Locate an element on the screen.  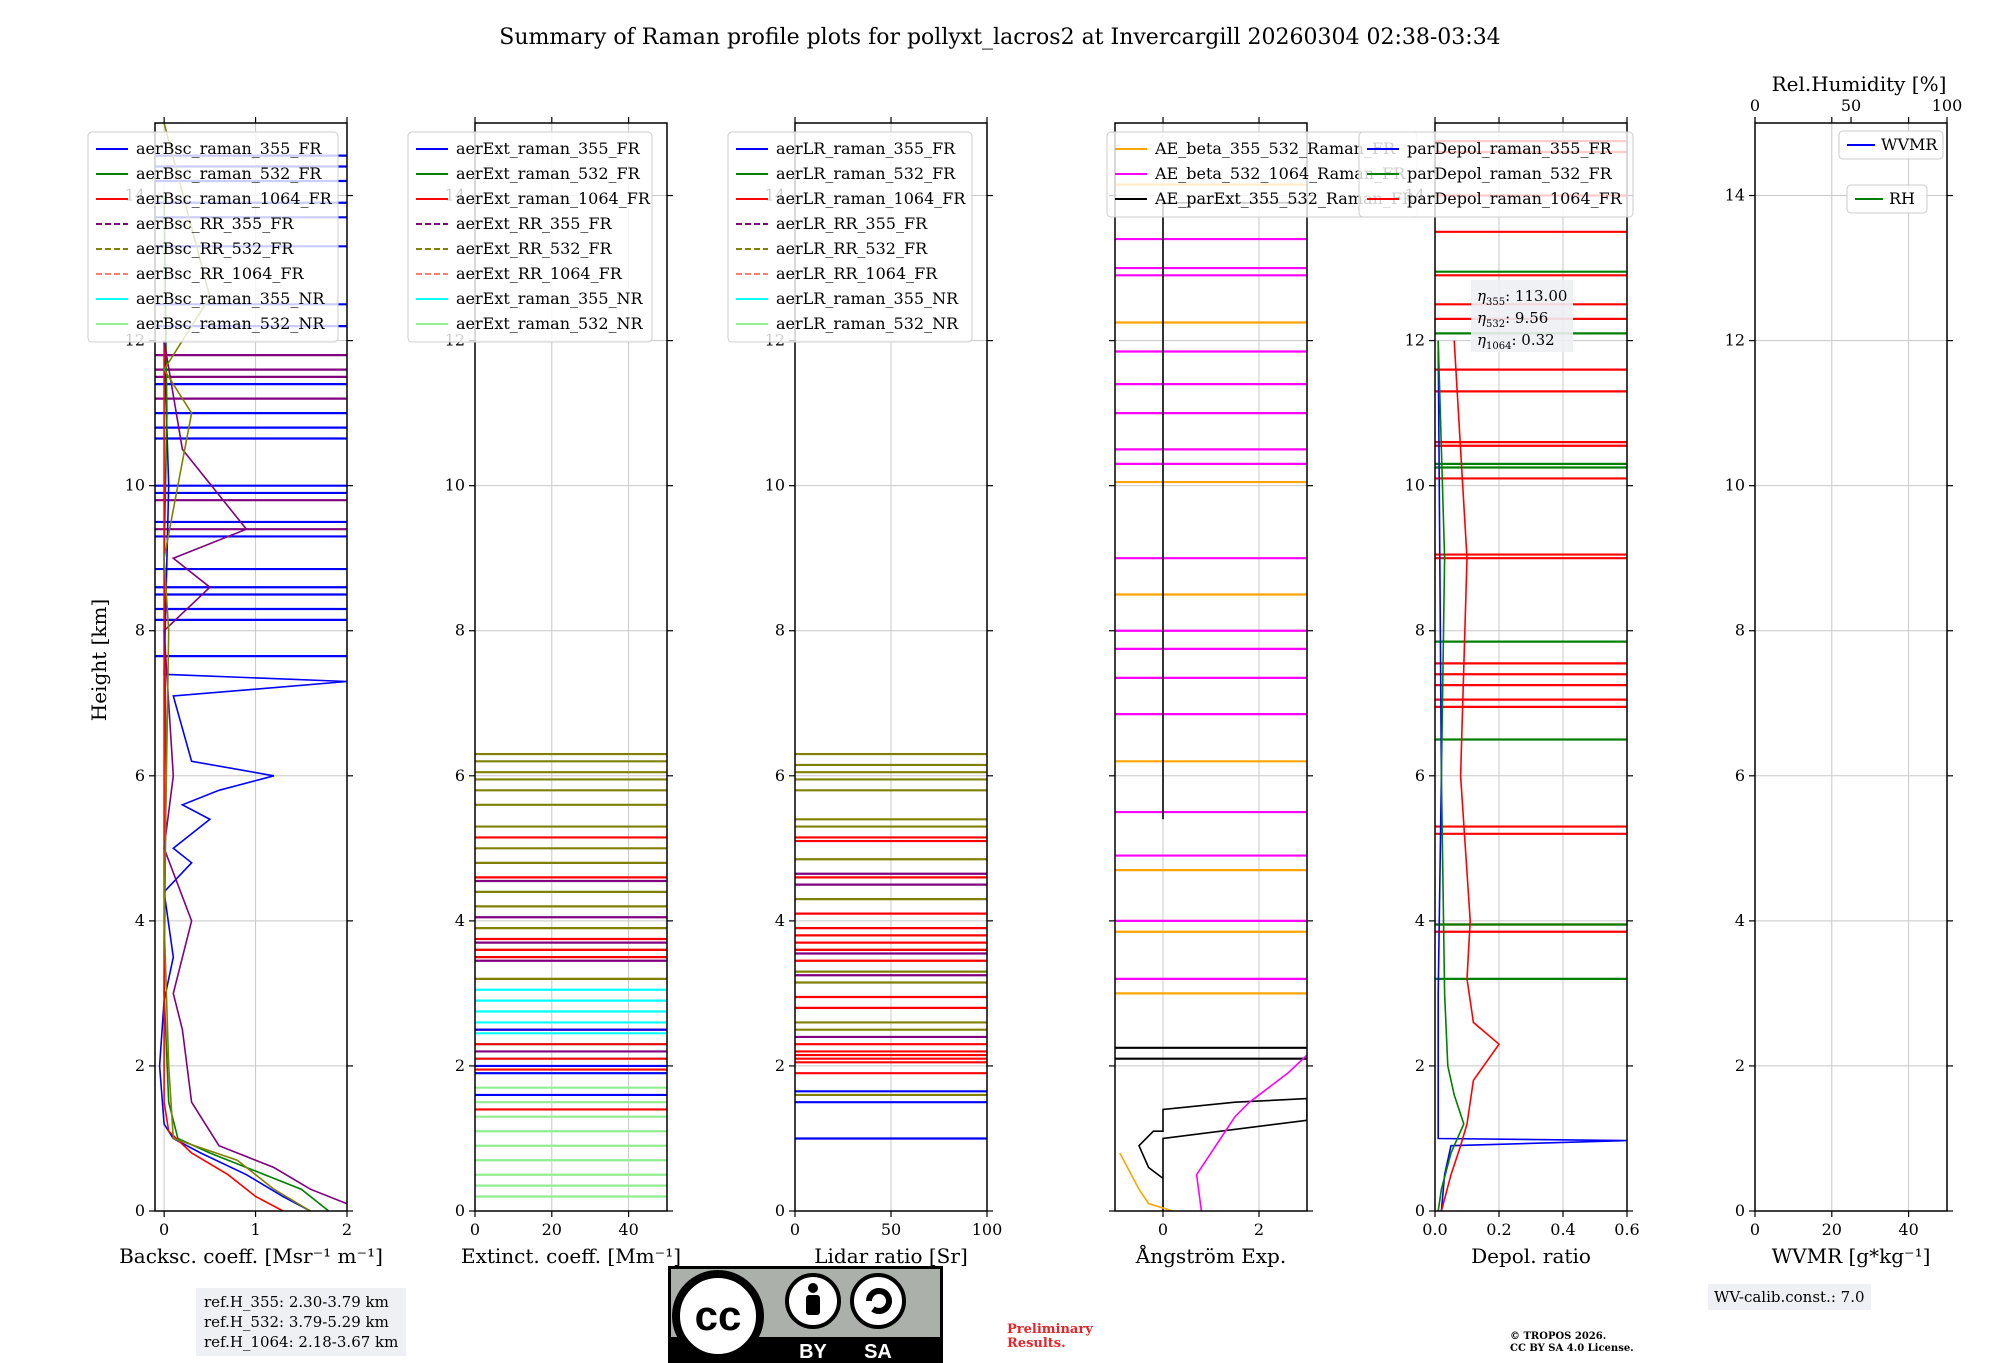
top-x-axis-label: Rel.Humidity [%] is located at coordinates (1859, 84).